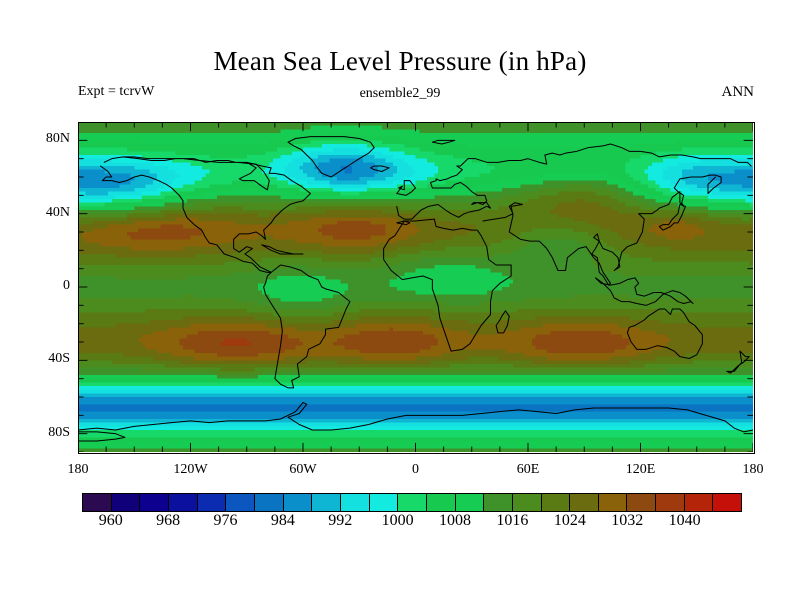 This screenshot has width=800, height=600. What do you see at coordinates (738, 92) in the screenshot?
I see `season-label: ANN` at bounding box center [738, 92].